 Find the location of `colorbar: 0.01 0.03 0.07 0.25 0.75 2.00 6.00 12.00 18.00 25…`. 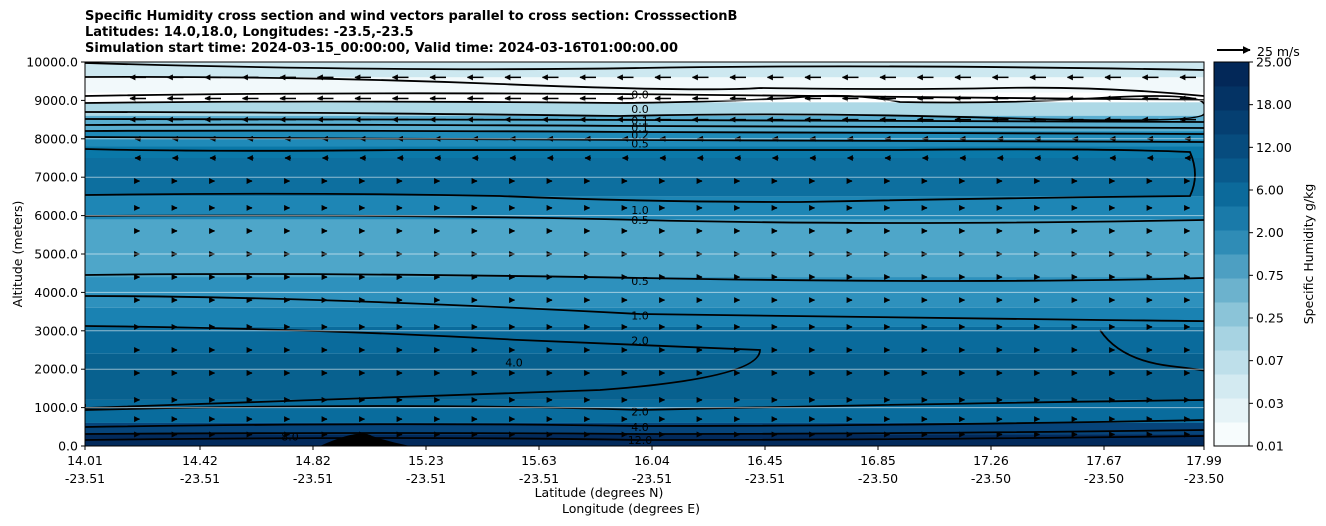

colorbar: 0.01 0.03 0.07 0.25 0.75 2.00 6.00 12.00 18.00 25… is located at coordinates (1252, 254).